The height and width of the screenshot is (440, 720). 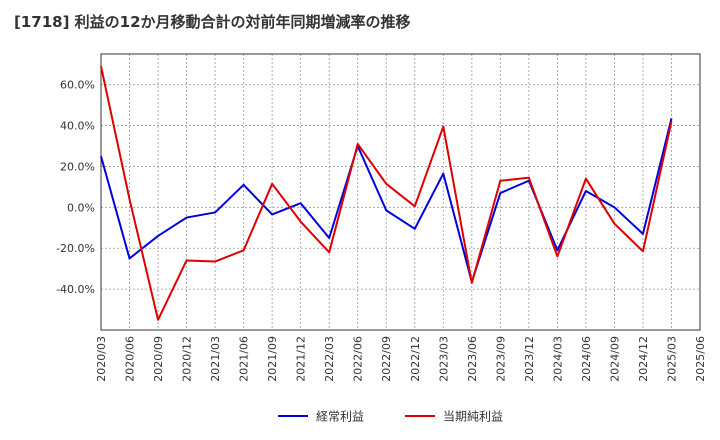 What do you see at coordinates (472, 359) in the screenshot?
I see `x-tick-label: 2023/06` at bounding box center [472, 359].